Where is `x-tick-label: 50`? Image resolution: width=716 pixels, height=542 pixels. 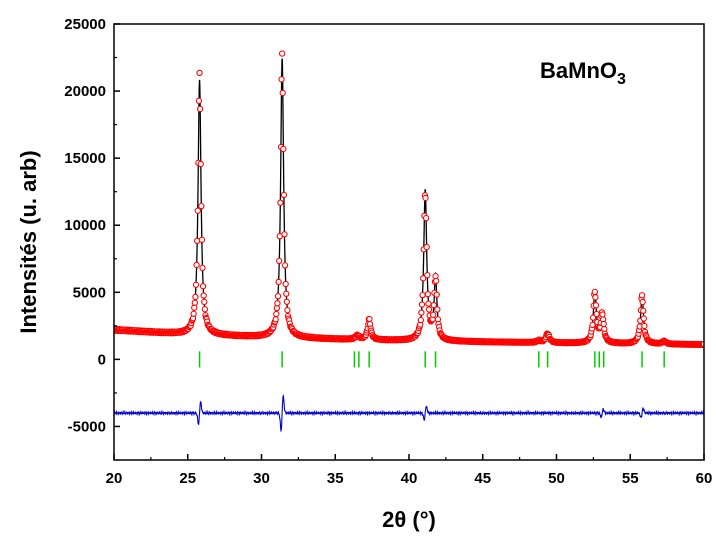 x-tick-label: 50 is located at coordinates (556, 478).